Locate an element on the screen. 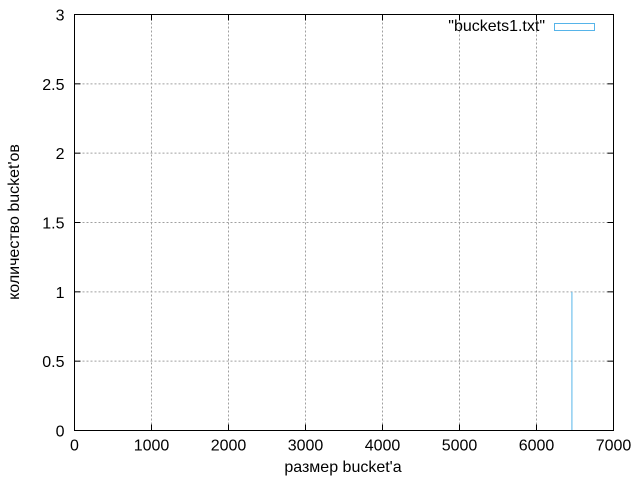  y-tick-label: 0.5 is located at coordinates (53, 362).